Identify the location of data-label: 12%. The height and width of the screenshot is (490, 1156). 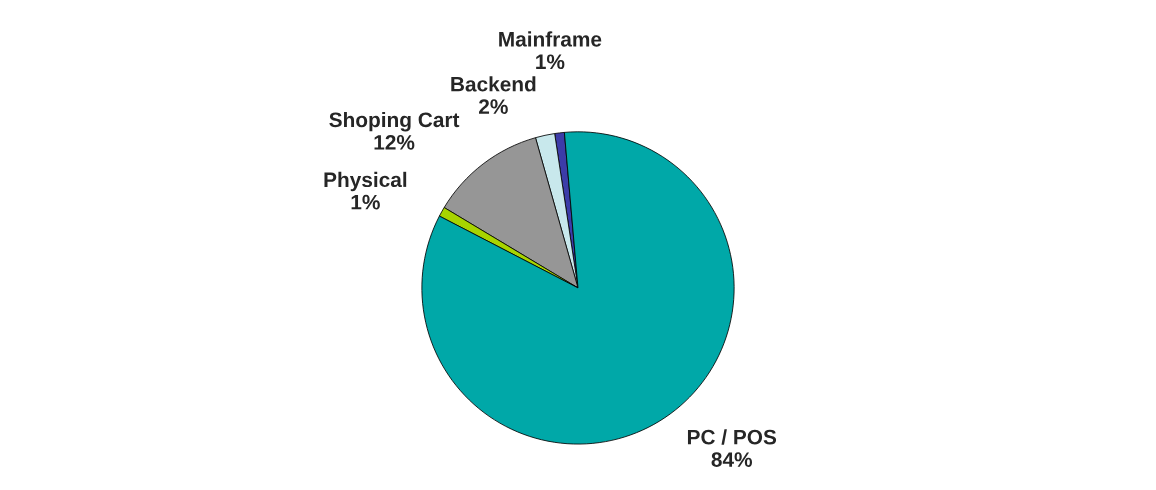
(394, 142).